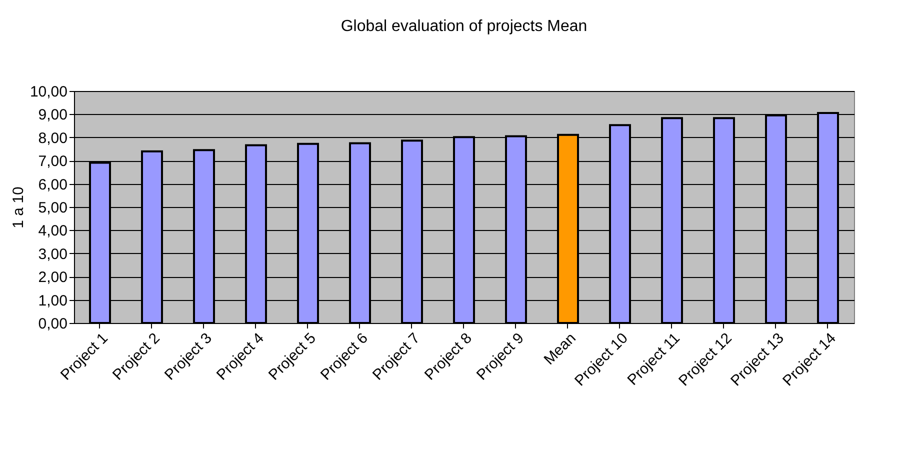 This screenshot has height=459, width=902. Describe the element at coordinates (53, 301) in the screenshot. I see `y-tick-label: 1,00` at that location.